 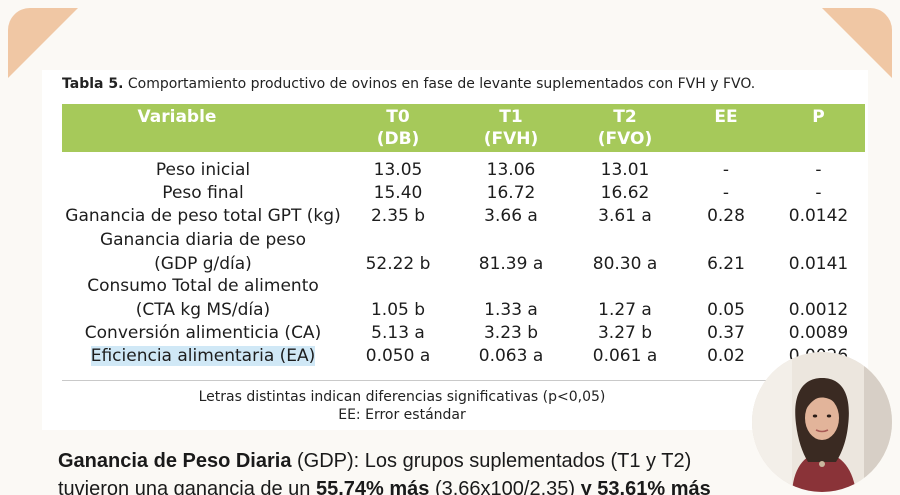 I want to click on row-variable: Ganancia de peso total GPT (kg), so click(x=203, y=216).